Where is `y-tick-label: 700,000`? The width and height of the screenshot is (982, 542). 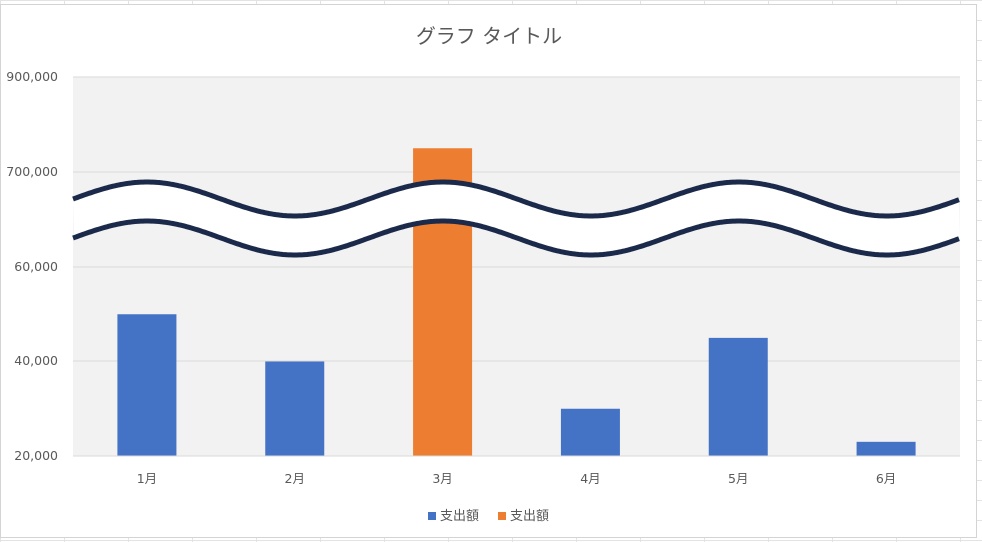
y-tick-label: 700,000 is located at coordinates (32, 171).